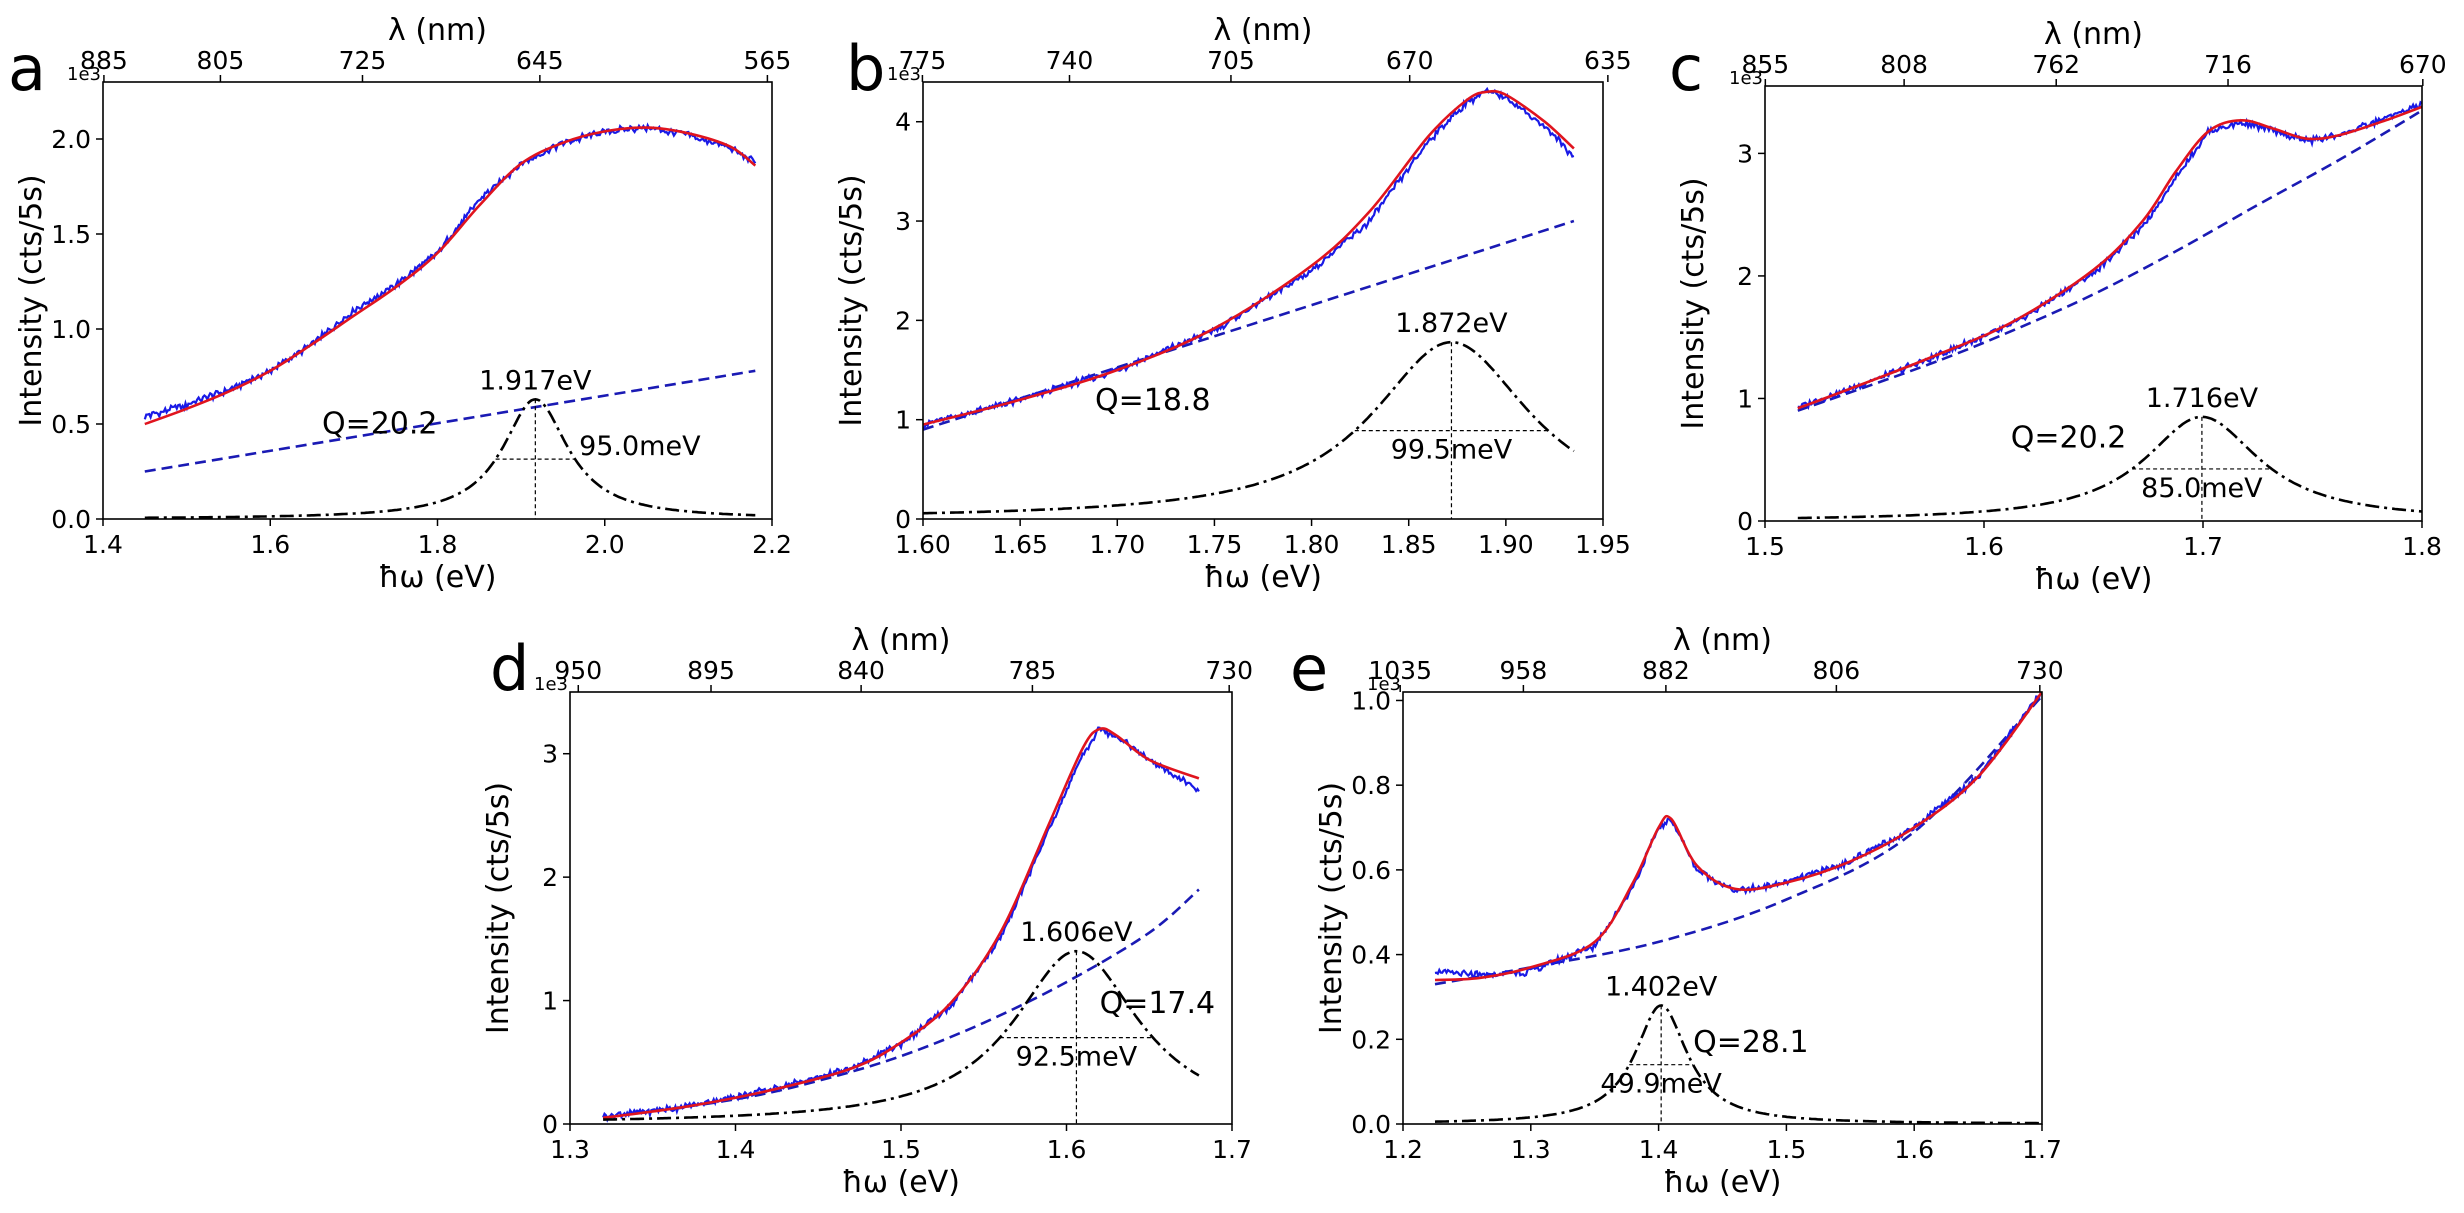  I want to click on top-tick-label: 785, so click(1033, 670).